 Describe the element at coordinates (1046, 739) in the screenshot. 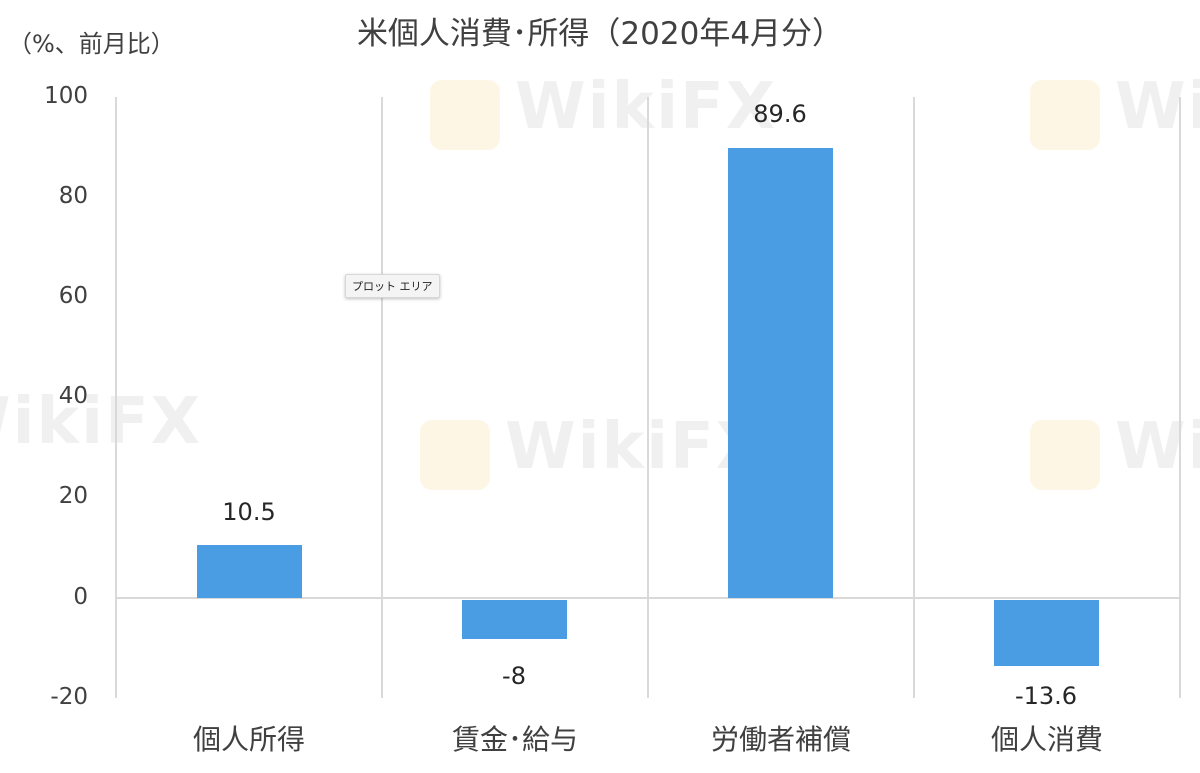

I see `x-category-label: 個人消費` at that location.